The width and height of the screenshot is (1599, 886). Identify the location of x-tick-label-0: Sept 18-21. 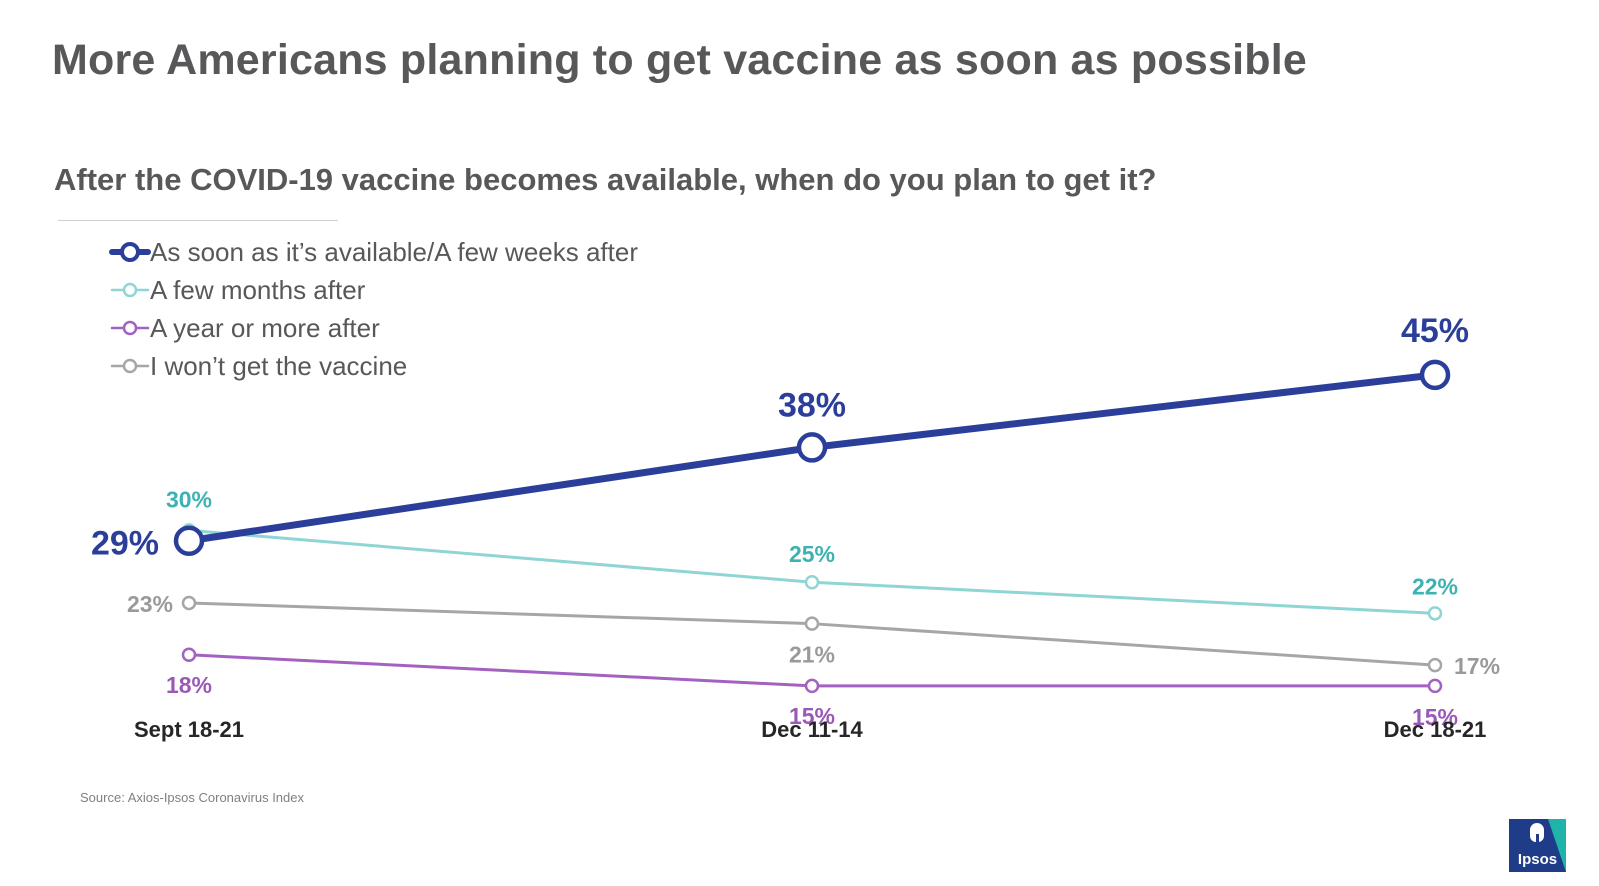
(189, 729).